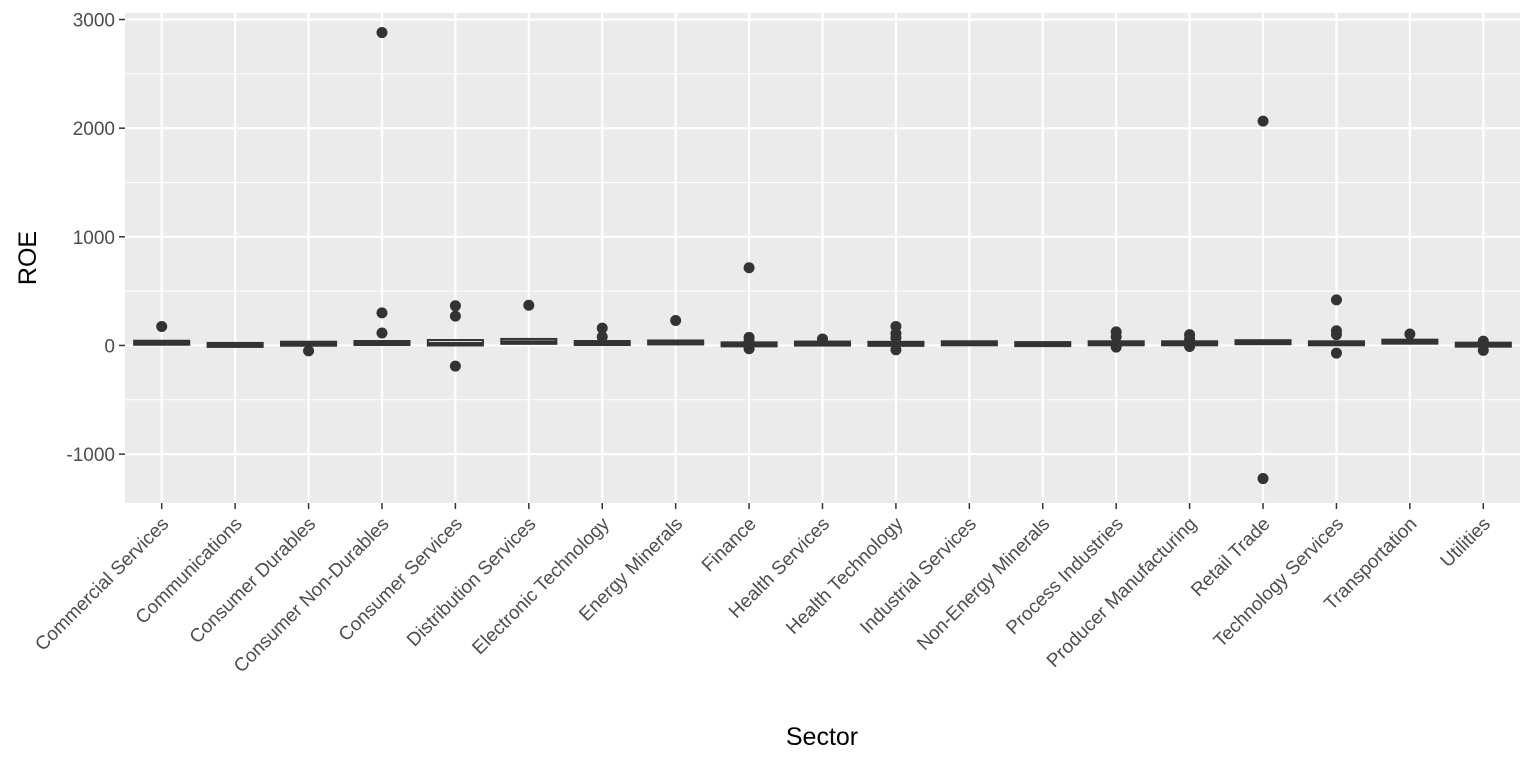  What do you see at coordinates (94, 129) in the screenshot?
I see `y-tick-label: 2000` at bounding box center [94, 129].